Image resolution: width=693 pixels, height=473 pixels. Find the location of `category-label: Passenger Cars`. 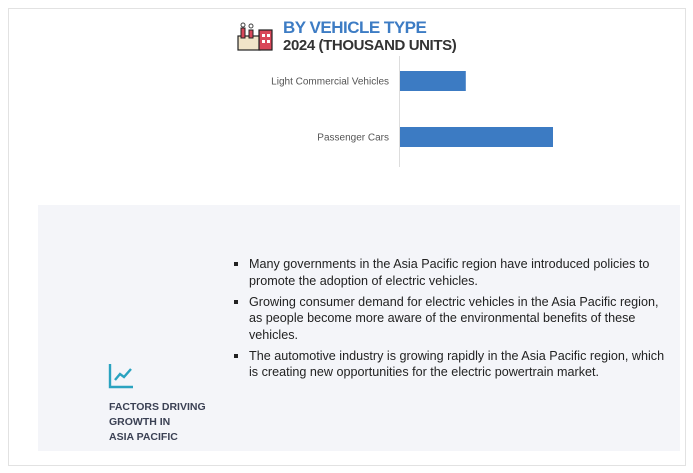

category-label: Passenger Cars is located at coordinates (353, 138).